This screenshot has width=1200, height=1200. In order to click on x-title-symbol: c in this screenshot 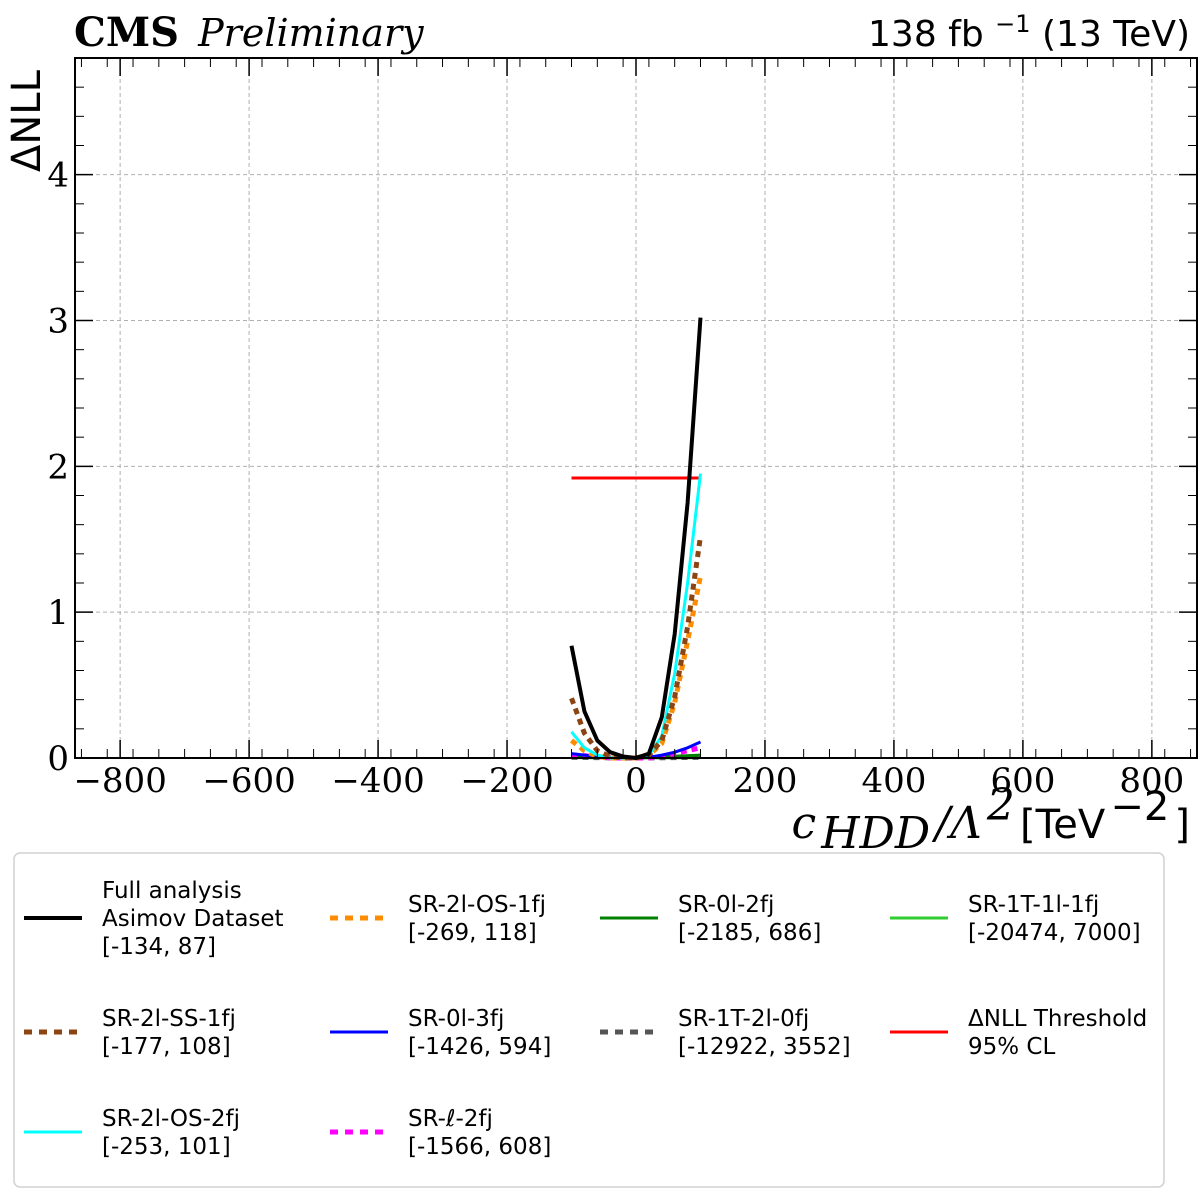, I will do `click(803, 823)`.